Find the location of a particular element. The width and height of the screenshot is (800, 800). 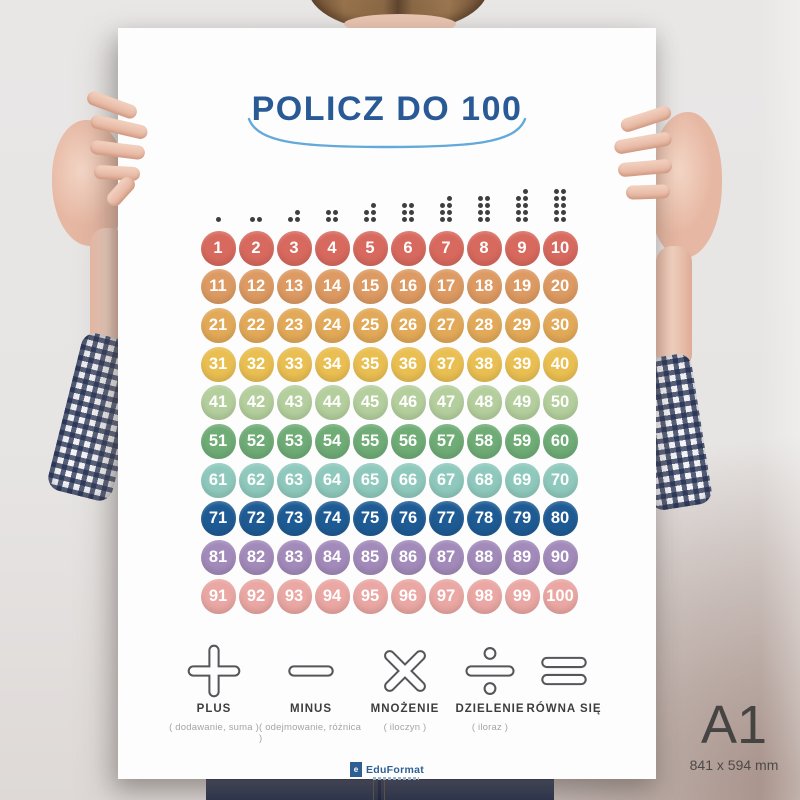

equals-icon is located at coordinates (564, 671).